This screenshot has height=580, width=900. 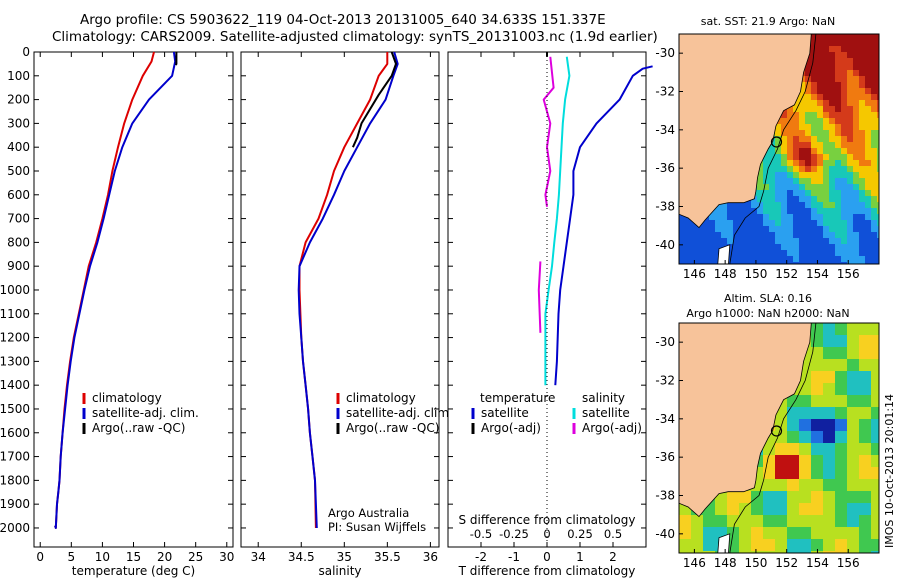 What do you see at coordinates (786, 274) in the screenshot?
I see `sst-map-lon-label: 152` at bounding box center [786, 274].